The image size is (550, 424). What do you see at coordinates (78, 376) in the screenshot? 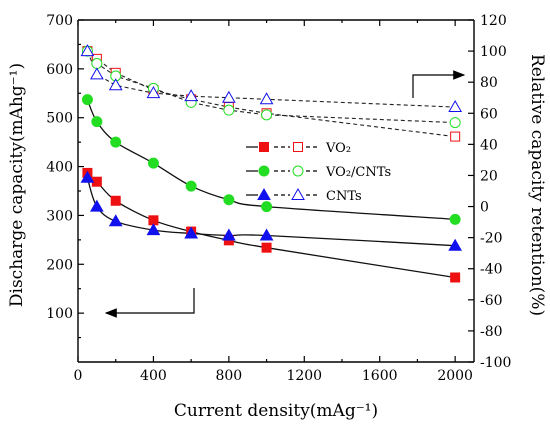
I see `x-tick-label: 0` at bounding box center [78, 376].